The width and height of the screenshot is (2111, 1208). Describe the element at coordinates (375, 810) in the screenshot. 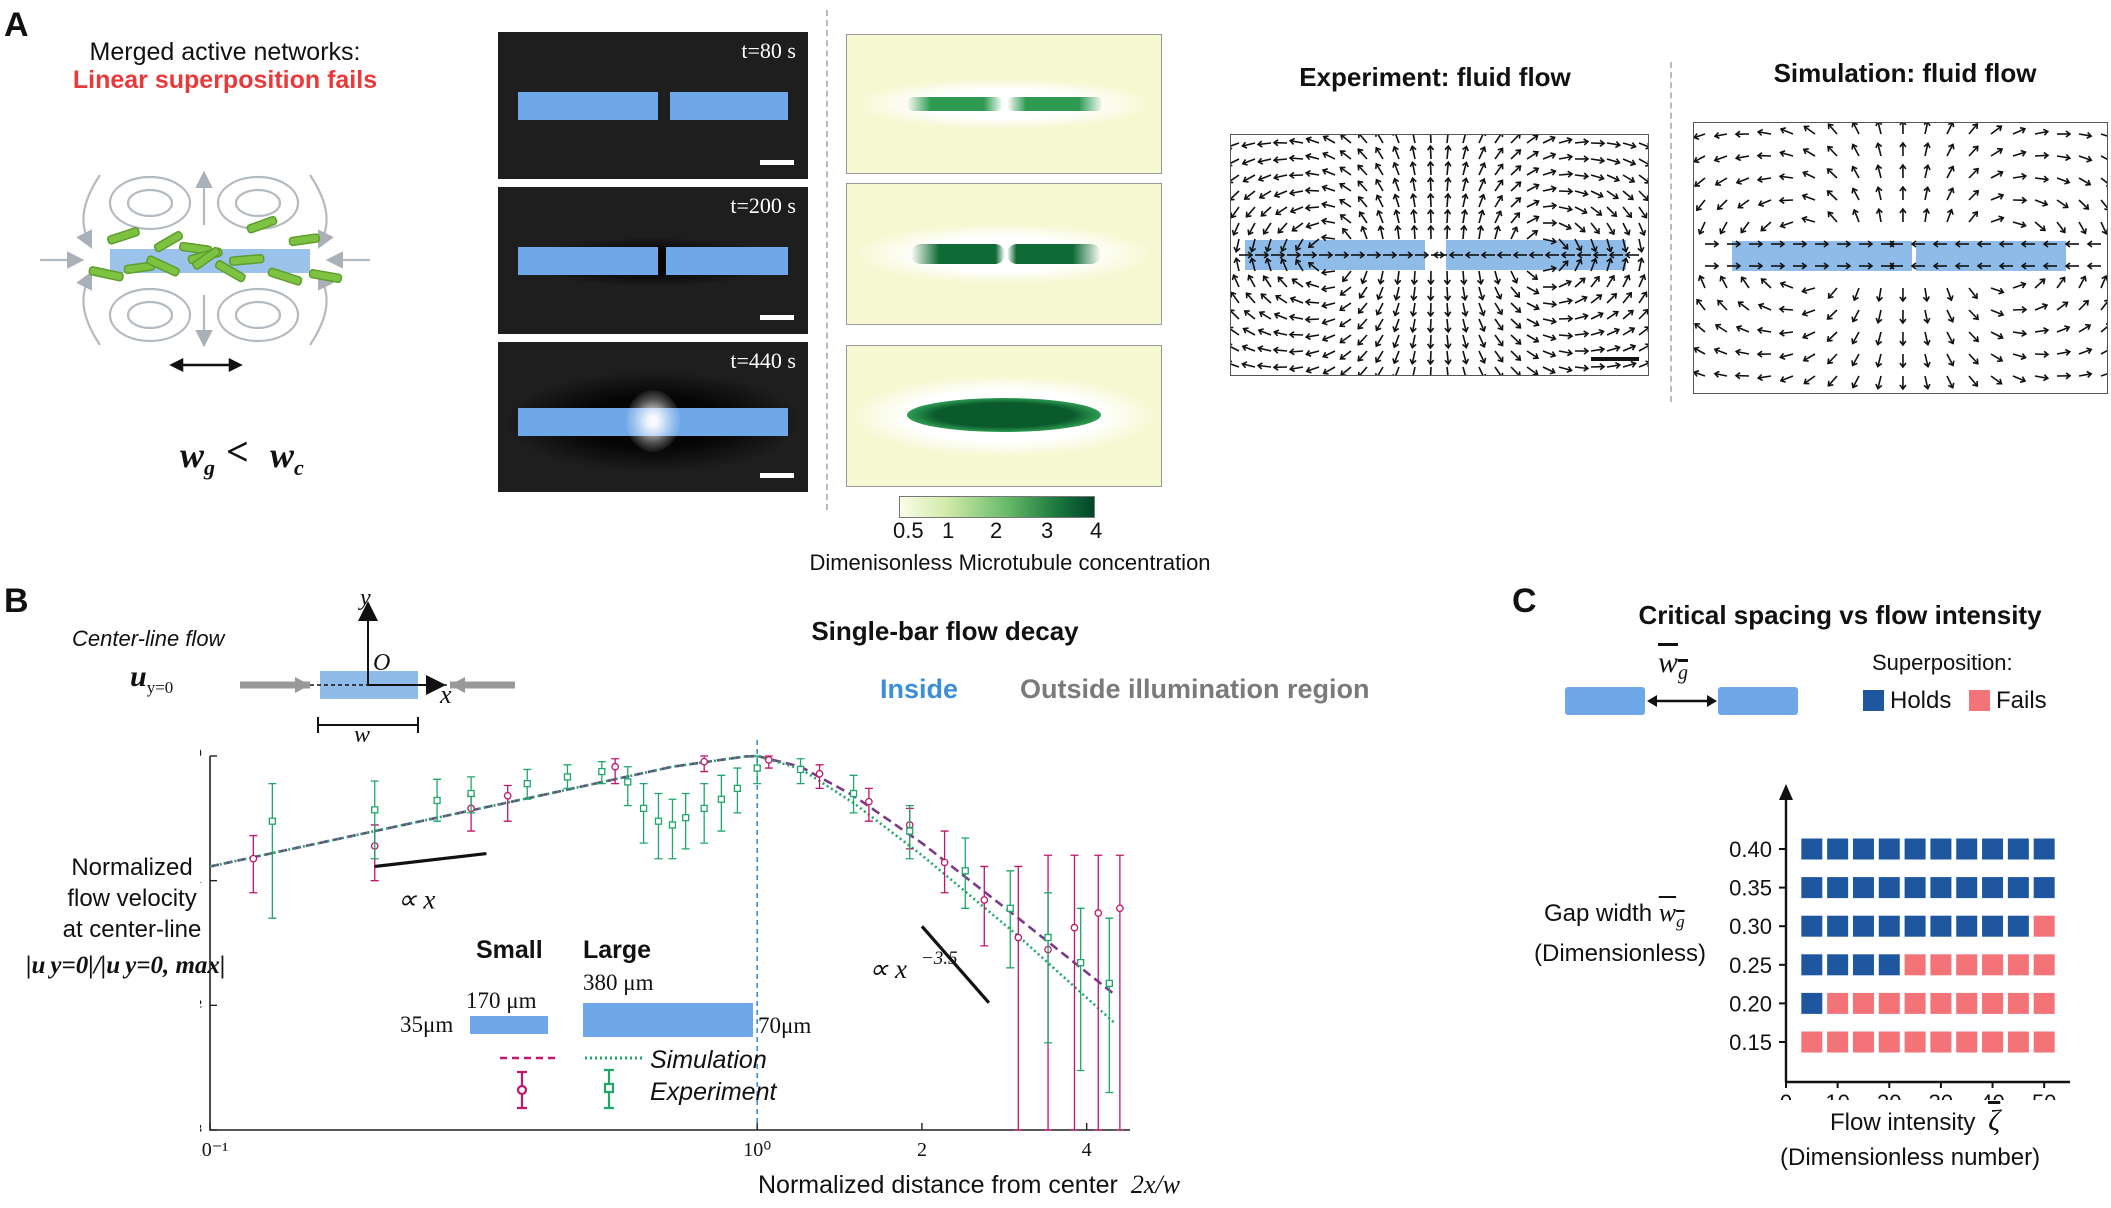

I see `large-experiment-point` at that location.